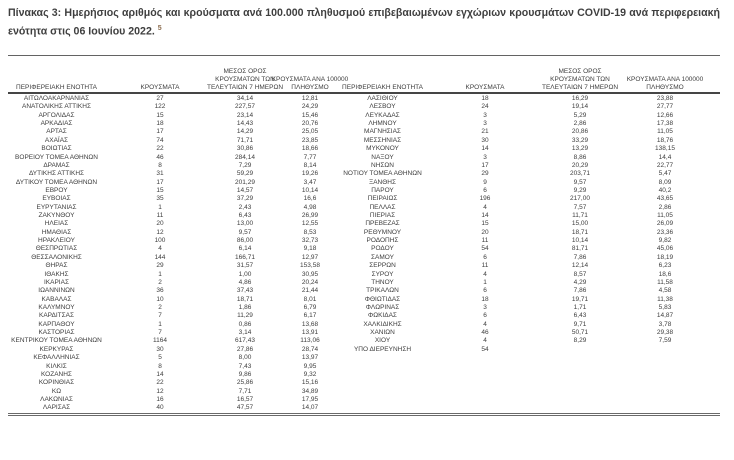 The height and width of the screenshot is (460, 734). Describe the element at coordinates (245, 333) in the screenshot. I see `avg7-cell-left: 3,14` at that location.